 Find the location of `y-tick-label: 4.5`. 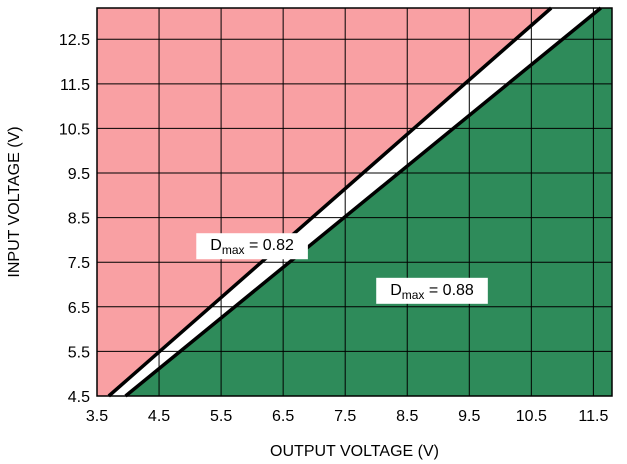

y-tick-label: 4.5 is located at coordinates (79, 397).